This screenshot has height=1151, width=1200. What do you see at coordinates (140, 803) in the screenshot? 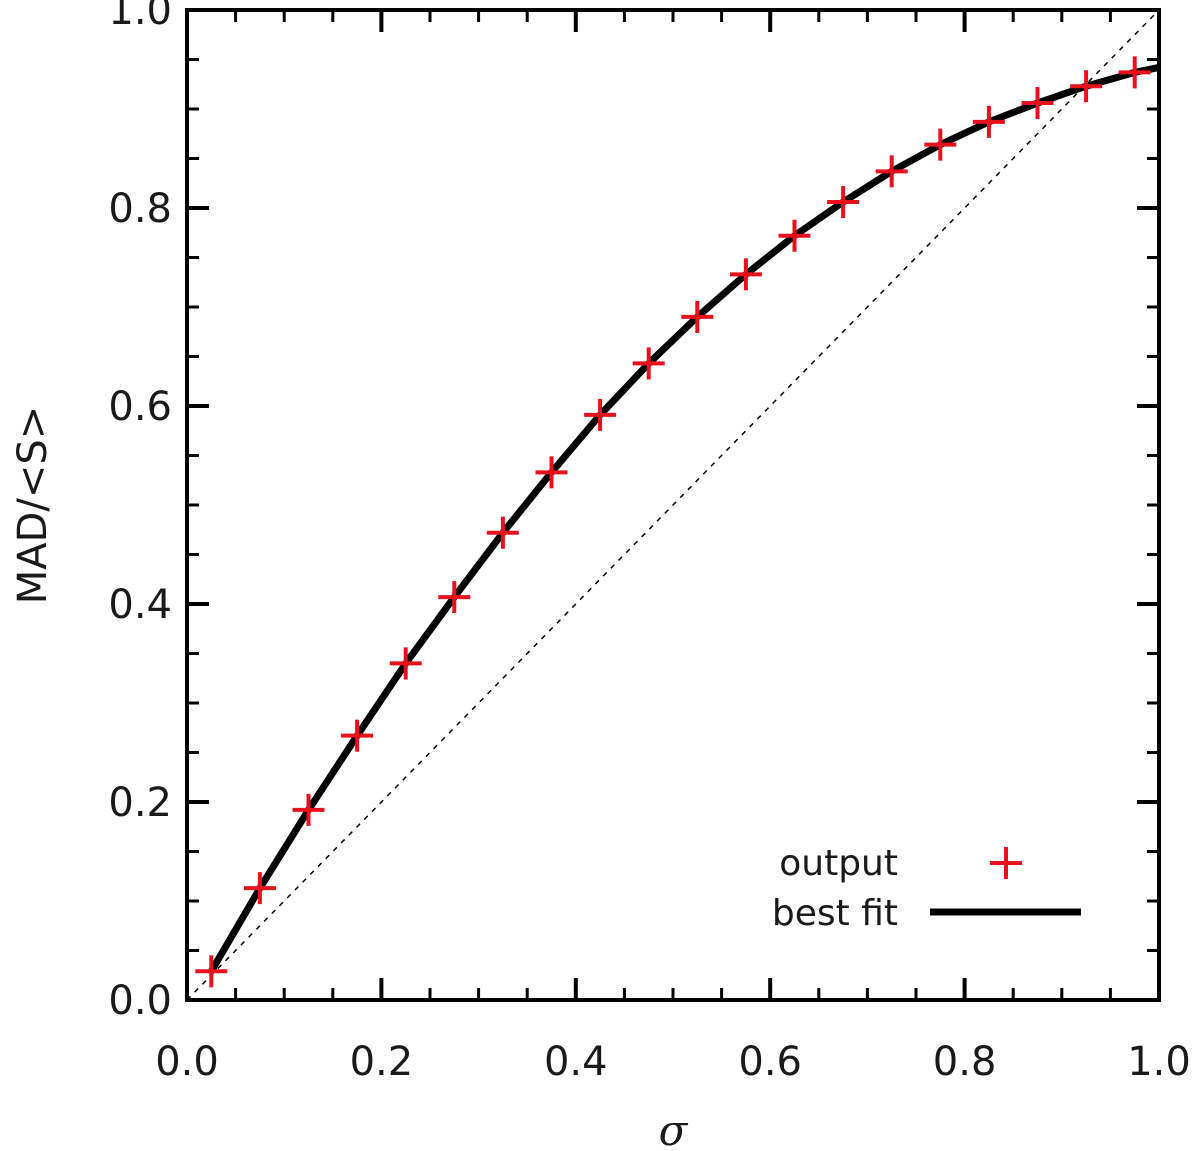
I see `y-tick-label: 0.2` at bounding box center [140, 803].